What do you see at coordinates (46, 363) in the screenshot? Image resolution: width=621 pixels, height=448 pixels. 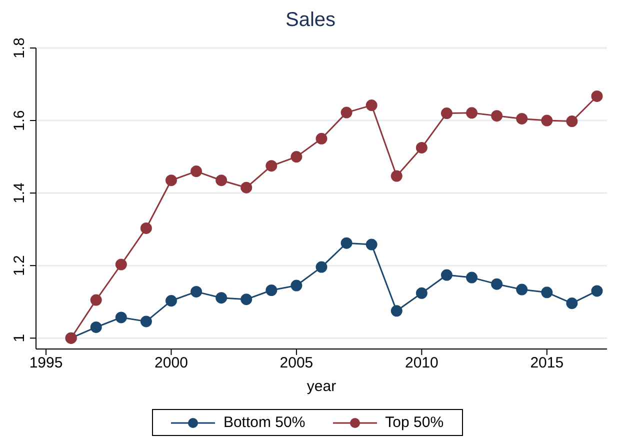 I see `x-tick-label: 1995` at bounding box center [46, 363].